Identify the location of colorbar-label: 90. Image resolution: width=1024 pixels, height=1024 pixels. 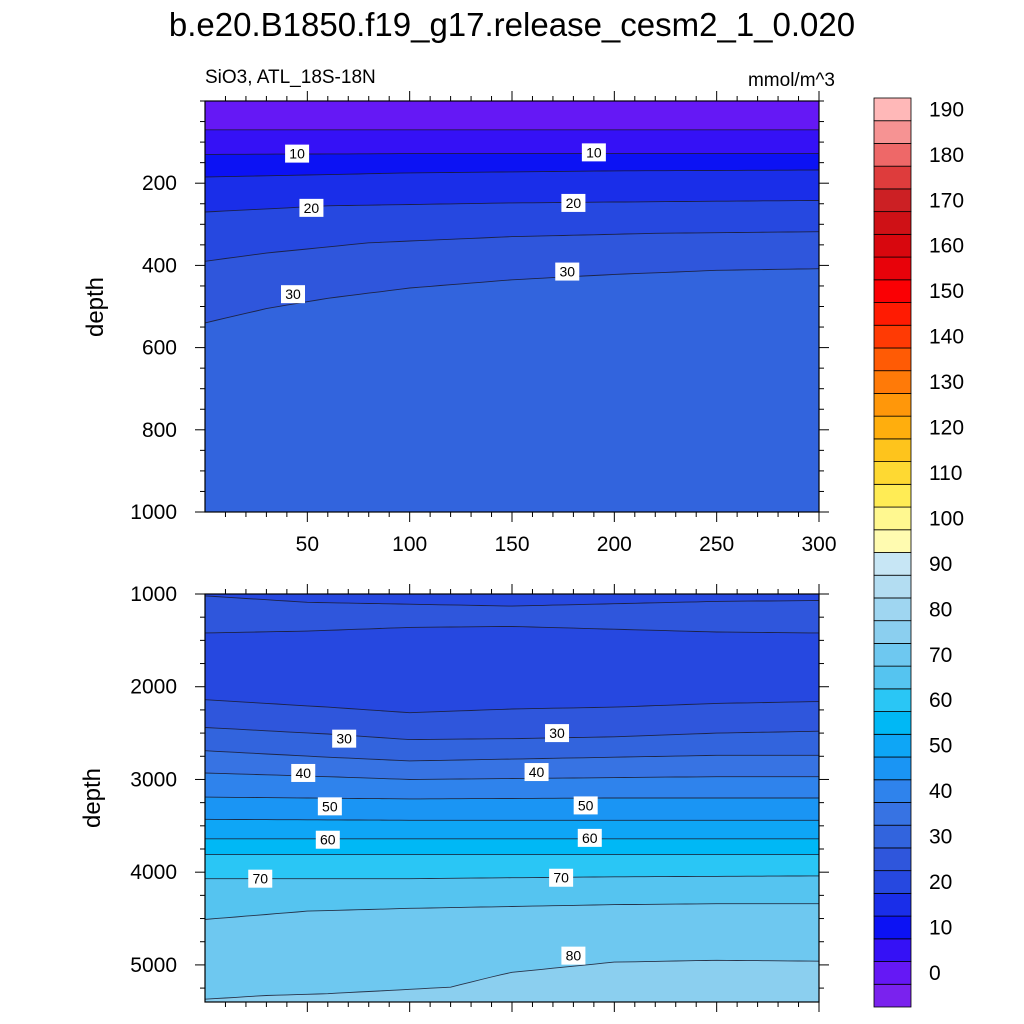
(940, 564).